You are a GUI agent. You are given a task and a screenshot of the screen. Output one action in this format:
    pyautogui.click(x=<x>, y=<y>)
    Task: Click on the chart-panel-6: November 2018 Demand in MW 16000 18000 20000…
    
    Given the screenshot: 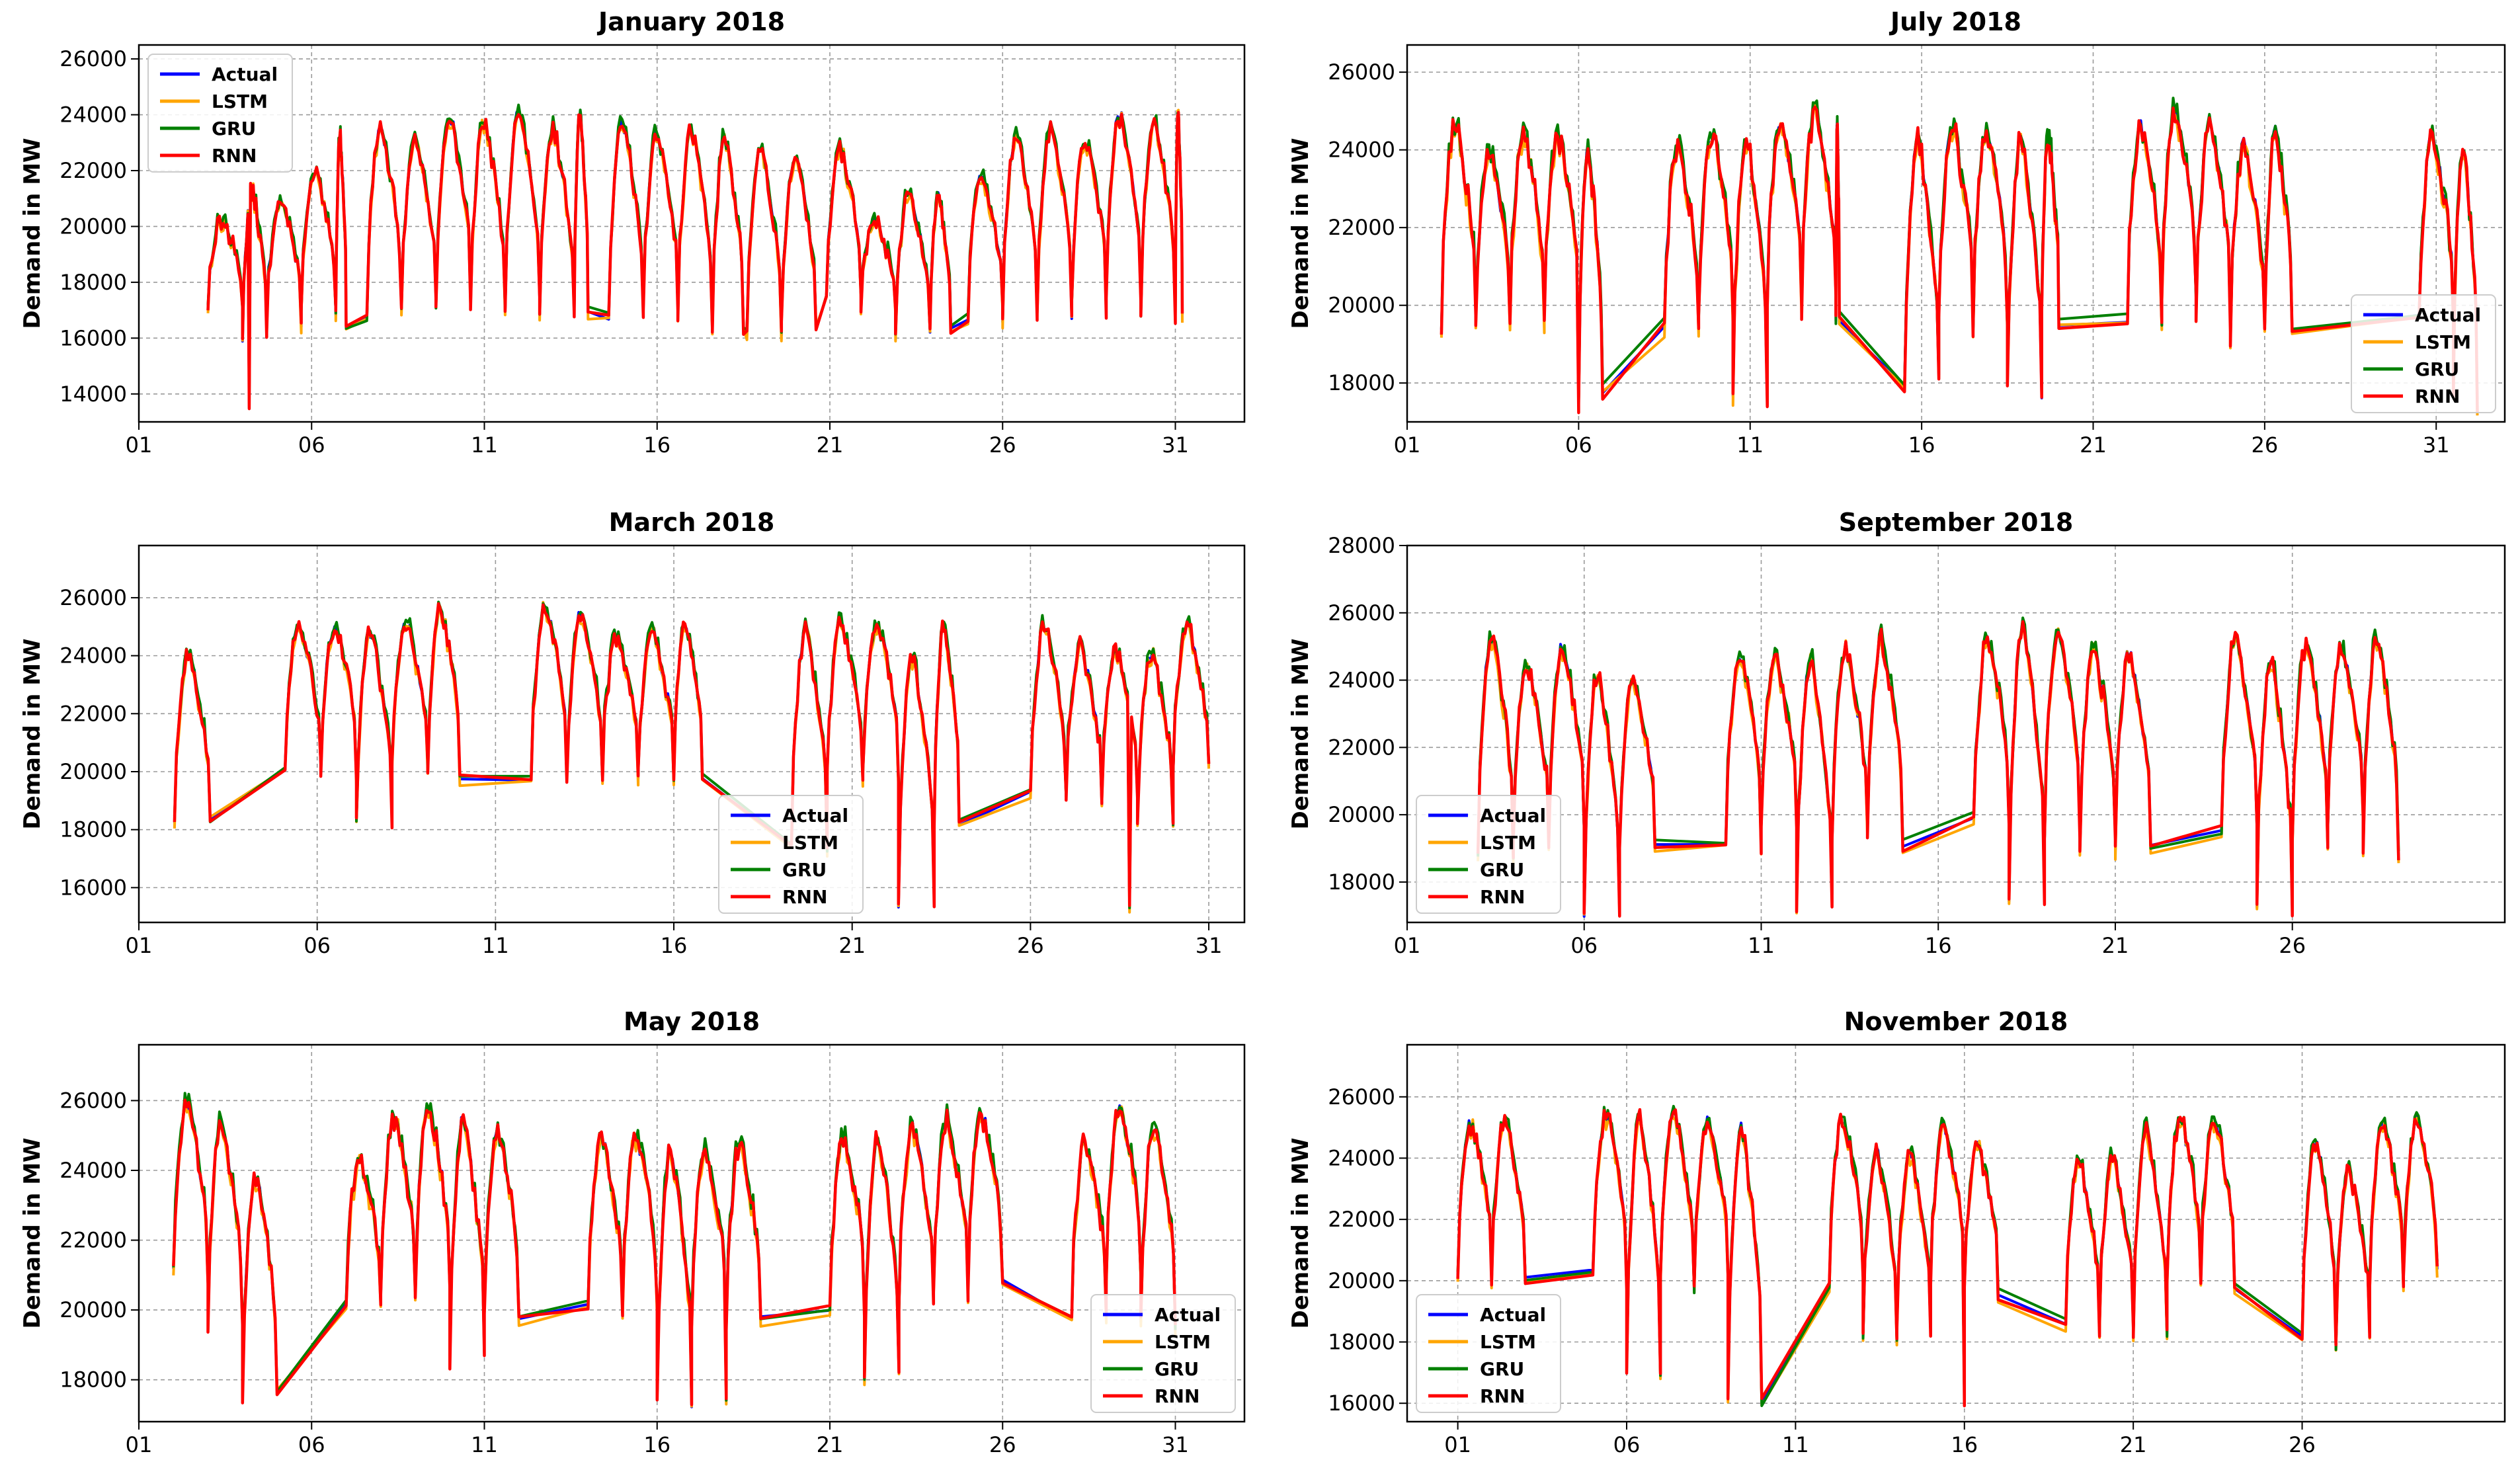 What is the action you would take?
    pyautogui.click(x=1896, y=1232)
    